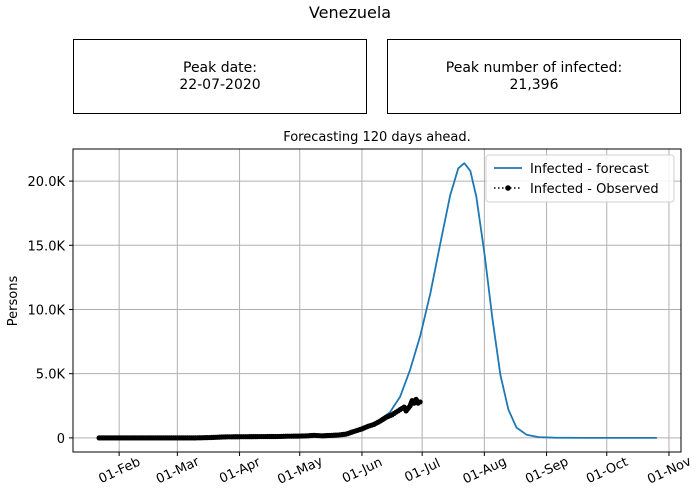 The height and width of the screenshot is (500, 700). I want to click on peak-date-label: Peak date:, so click(220, 67).